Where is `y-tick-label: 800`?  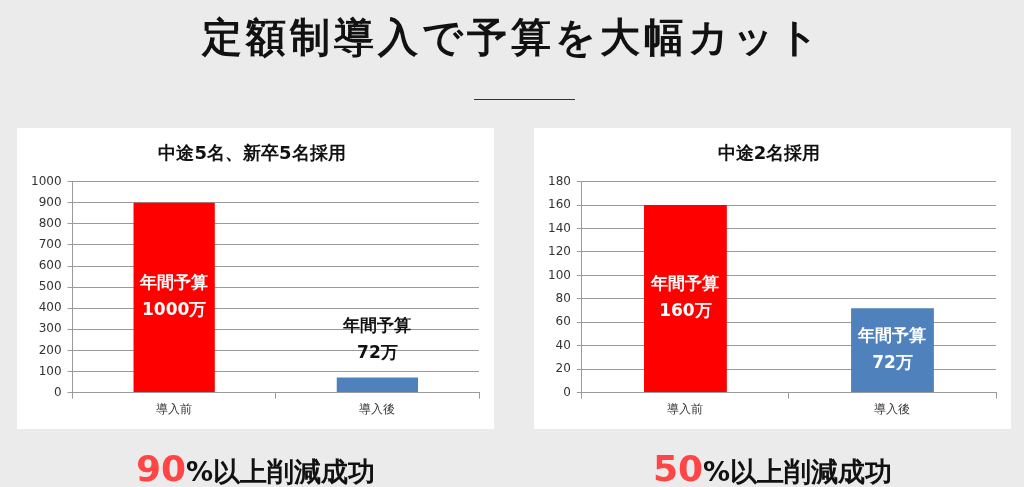 y-tick-label: 800 is located at coordinates (50, 222).